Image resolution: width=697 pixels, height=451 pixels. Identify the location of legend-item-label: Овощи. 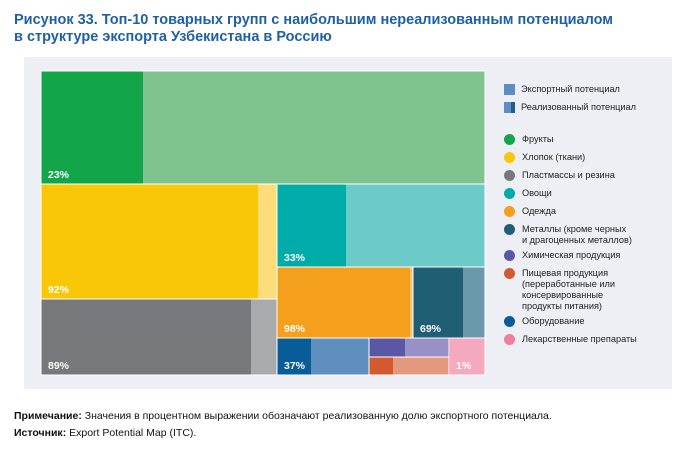
(537, 193).